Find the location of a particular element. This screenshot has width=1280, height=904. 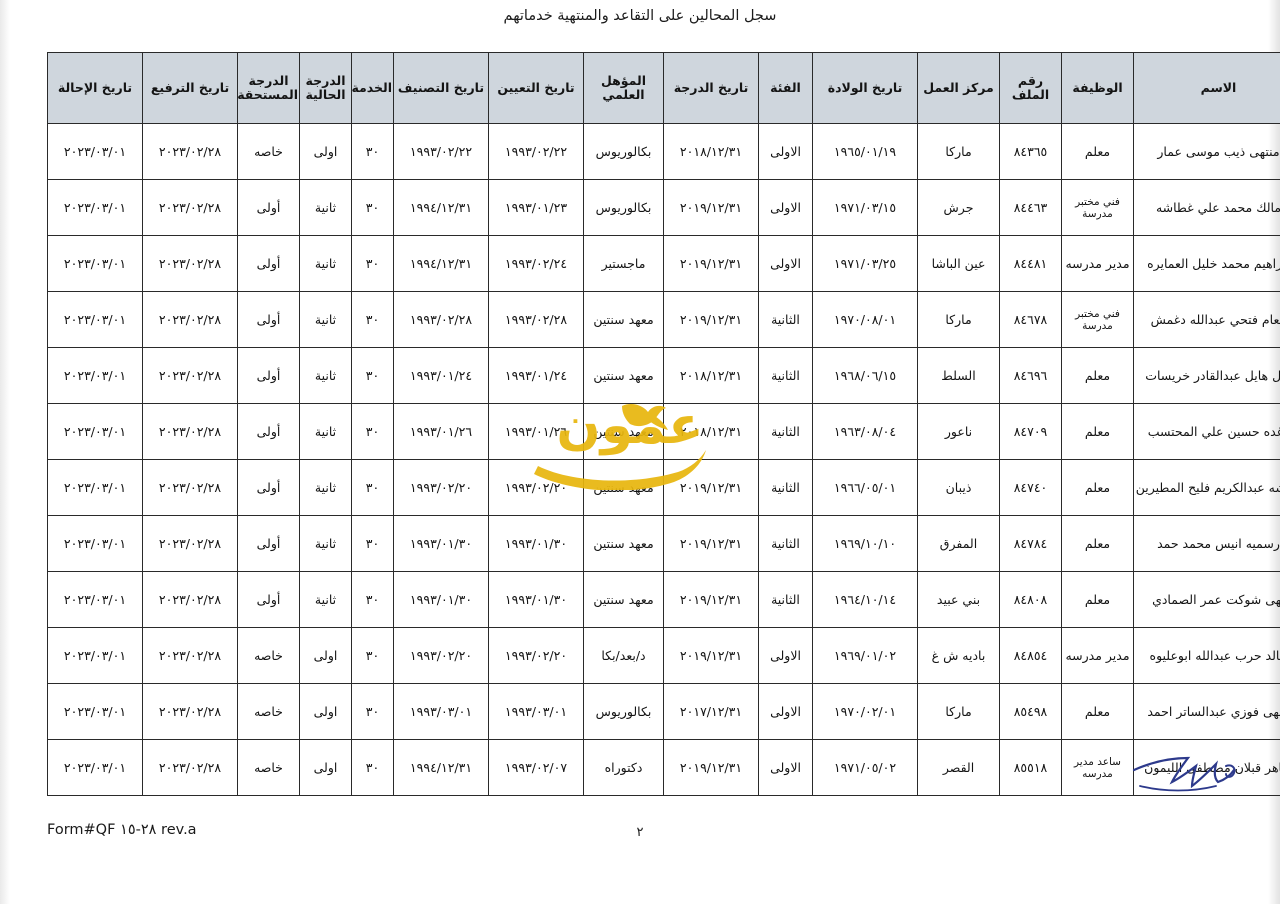

cell-work-center: عين الباشا is located at coordinates (958, 263).